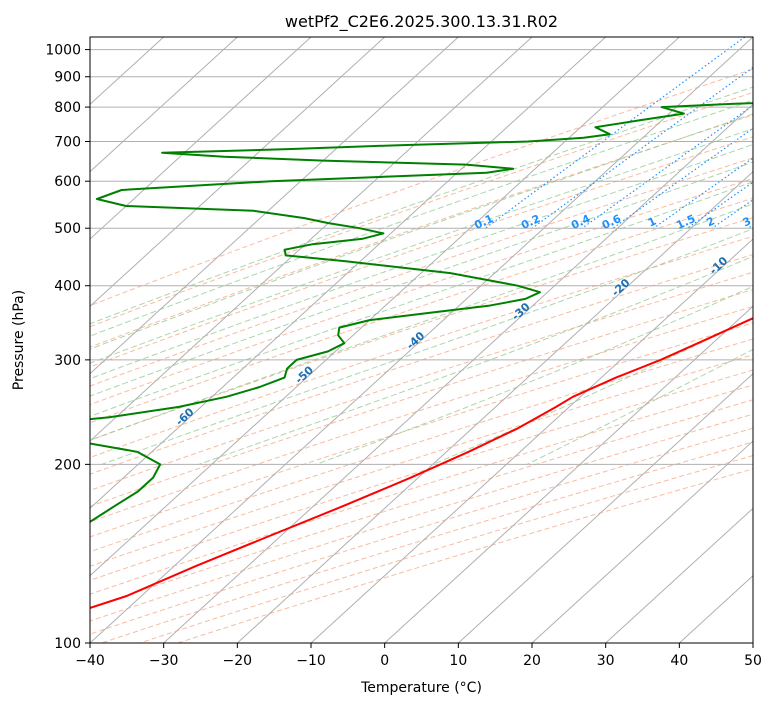 Image resolution: width=775 pixels, height=708 pixels. Describe the element at coordinates (621, 287) in the screenshot. I see `isotherm-label: -20` at that location.